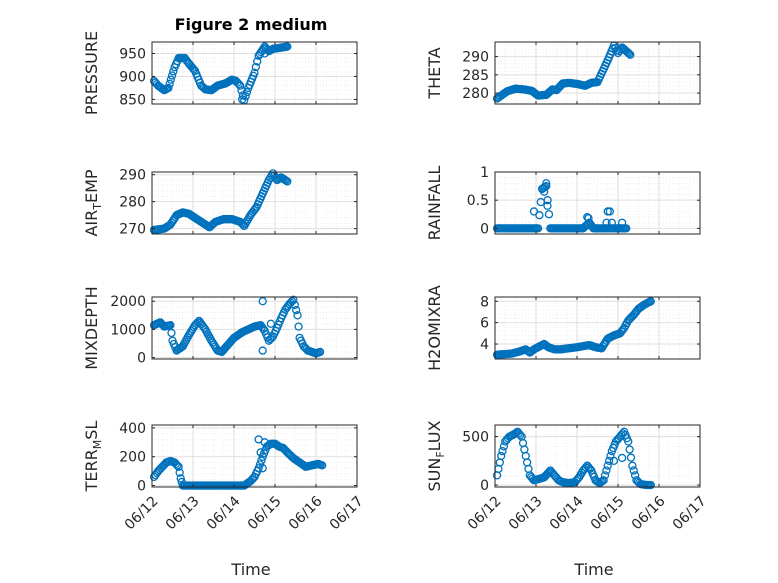  I want to click on y-axis-label: THETA, so click(434, 73).